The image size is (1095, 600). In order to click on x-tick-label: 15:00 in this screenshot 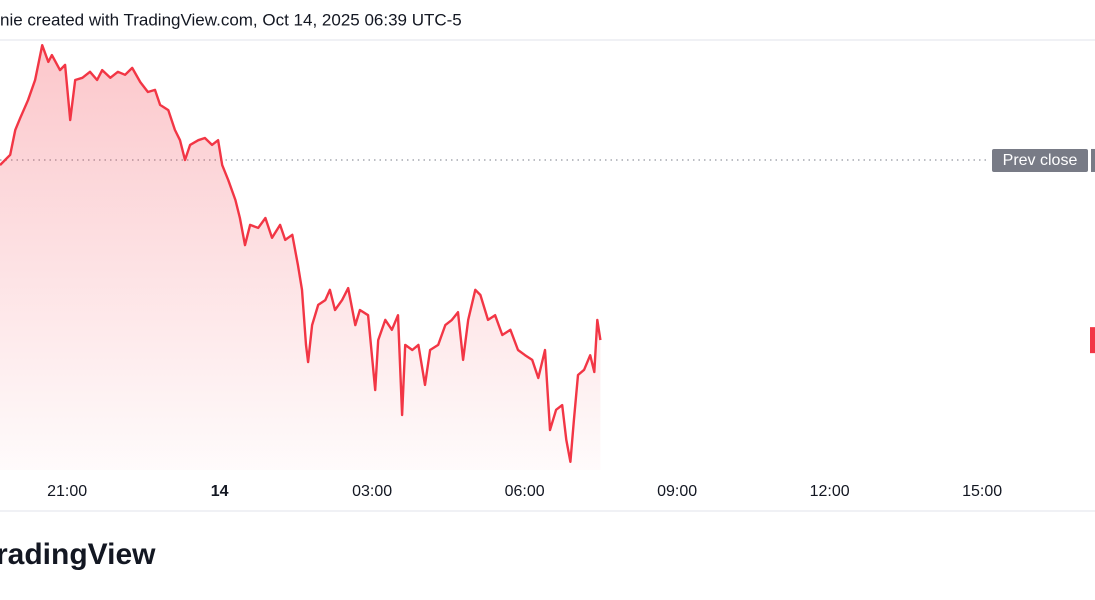, I will do `click(982, 491)`.